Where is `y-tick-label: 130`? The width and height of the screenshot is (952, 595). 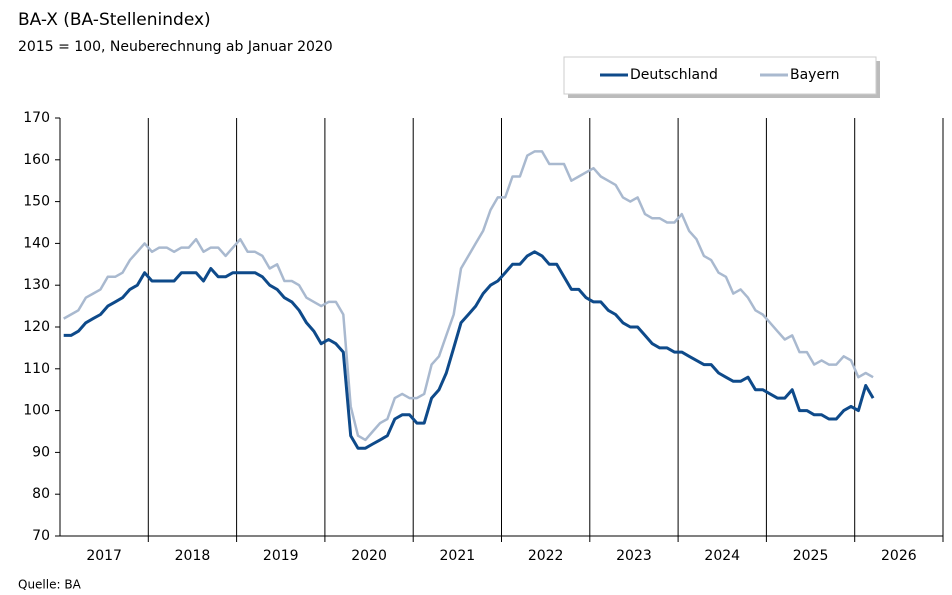
y-tick-label: 130 is located at coordinates (36, 285).